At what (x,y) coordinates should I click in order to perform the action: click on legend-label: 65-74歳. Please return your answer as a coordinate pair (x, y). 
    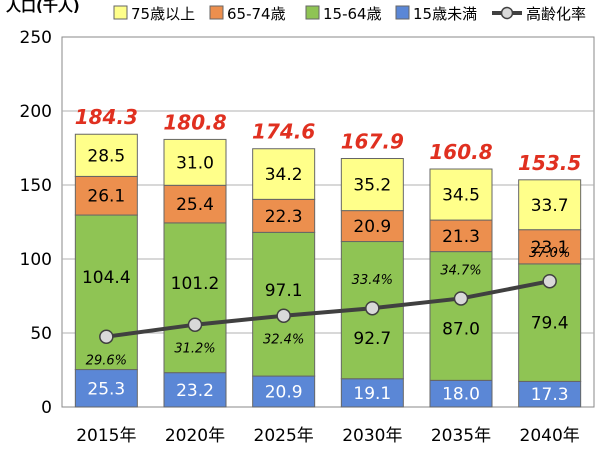
    Looking at the image, I should click on (256, 14).